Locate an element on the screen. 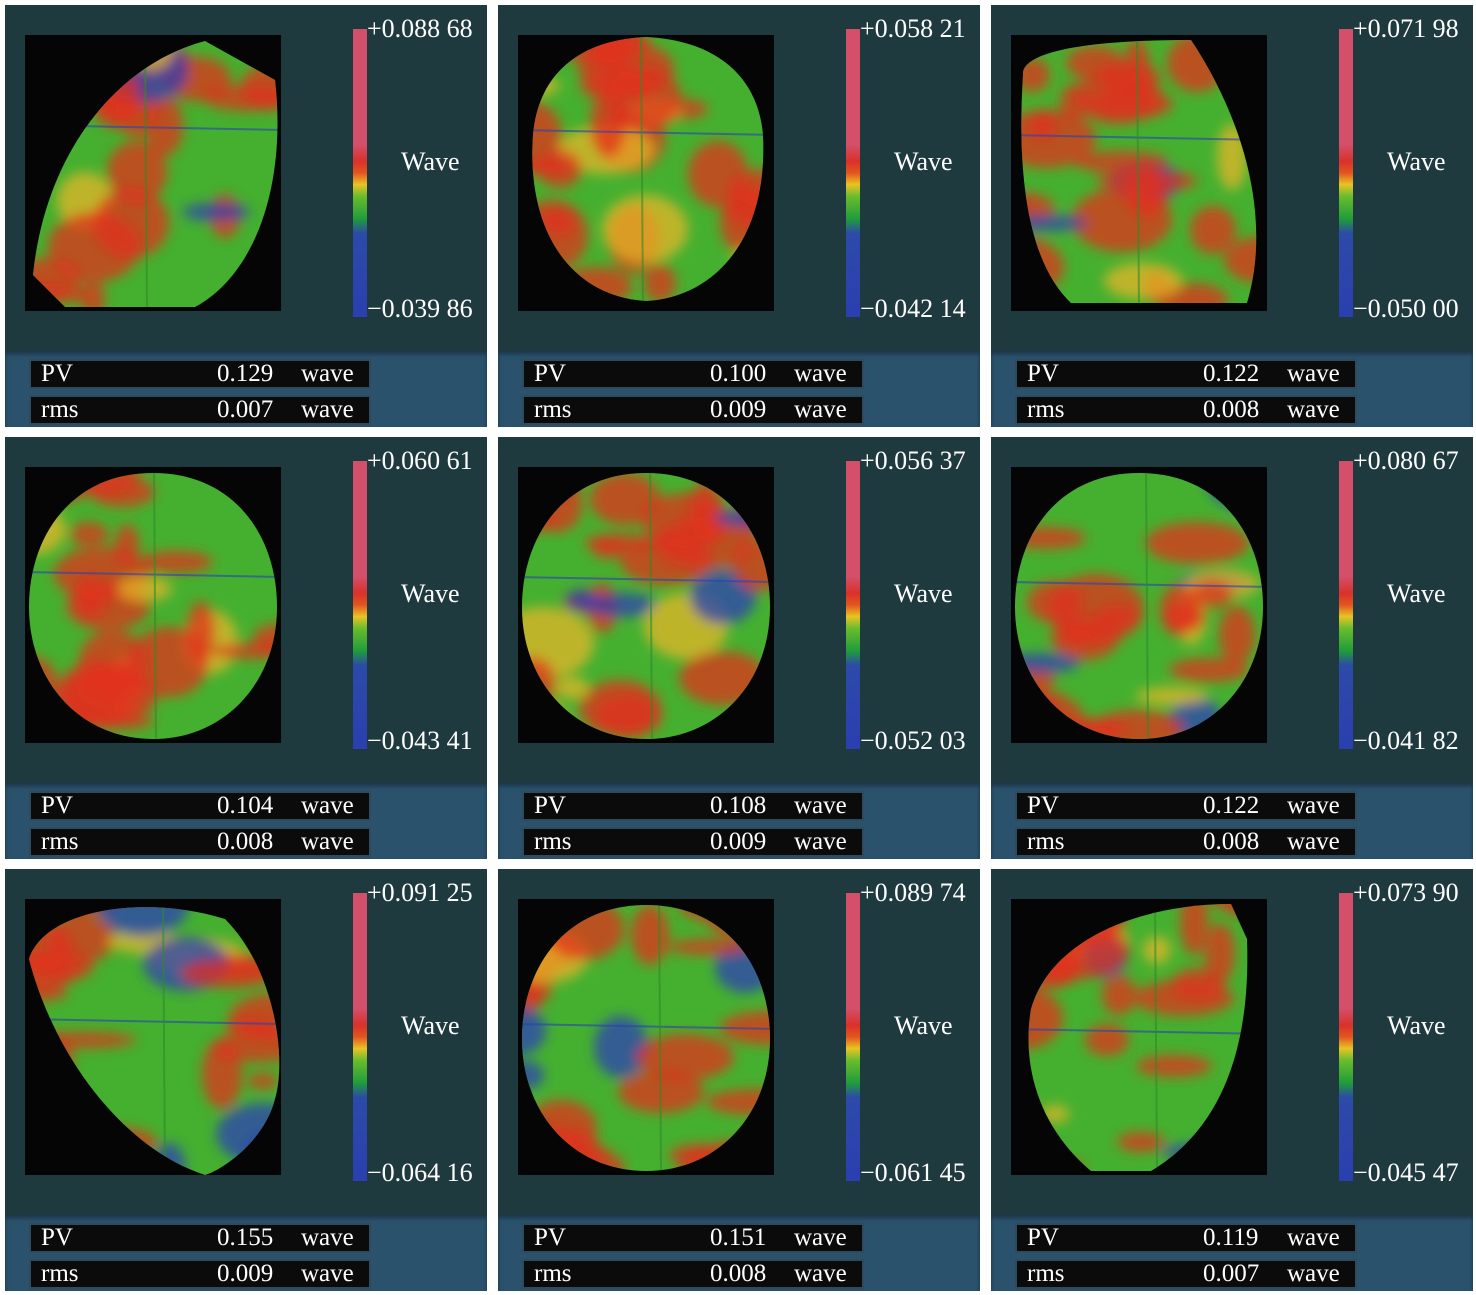 This screenshot has width=1476, height=1295. pv-value: 0.155 is located at coordinates (245, 1237).